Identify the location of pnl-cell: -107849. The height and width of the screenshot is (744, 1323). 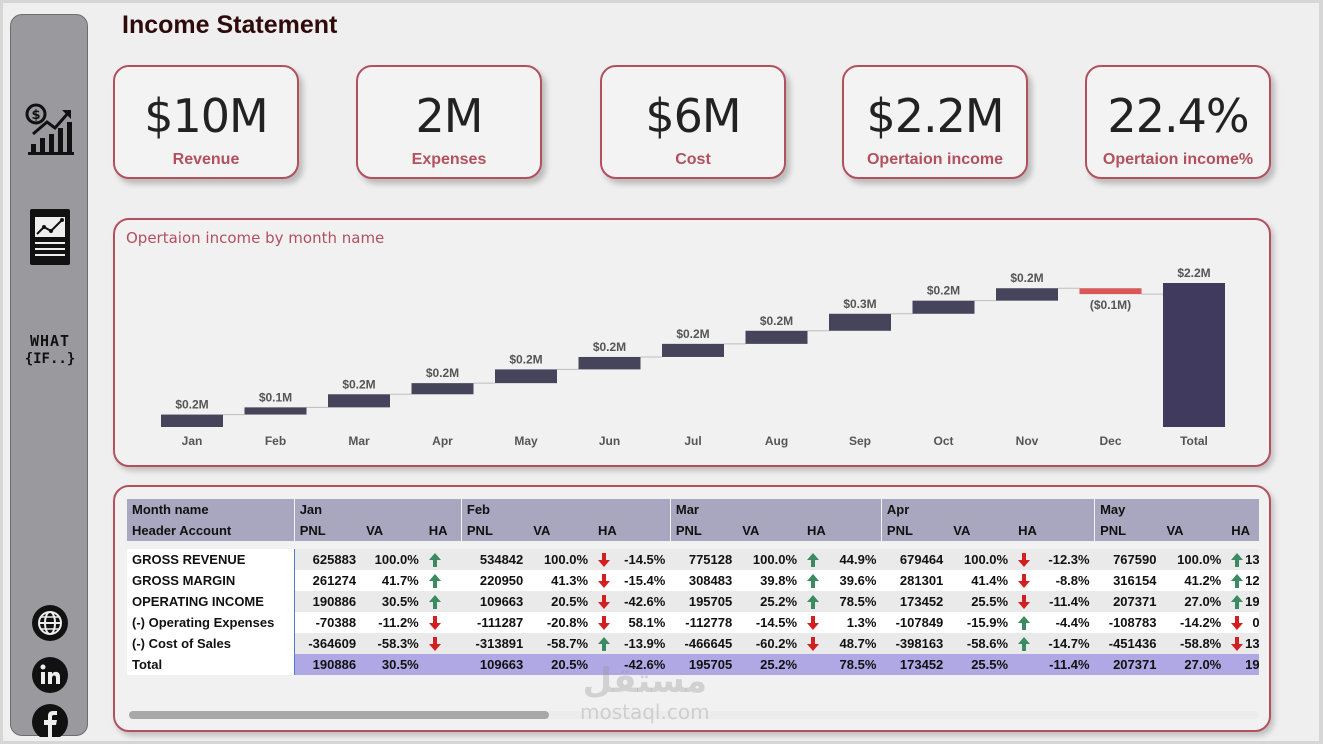
(915, 622).